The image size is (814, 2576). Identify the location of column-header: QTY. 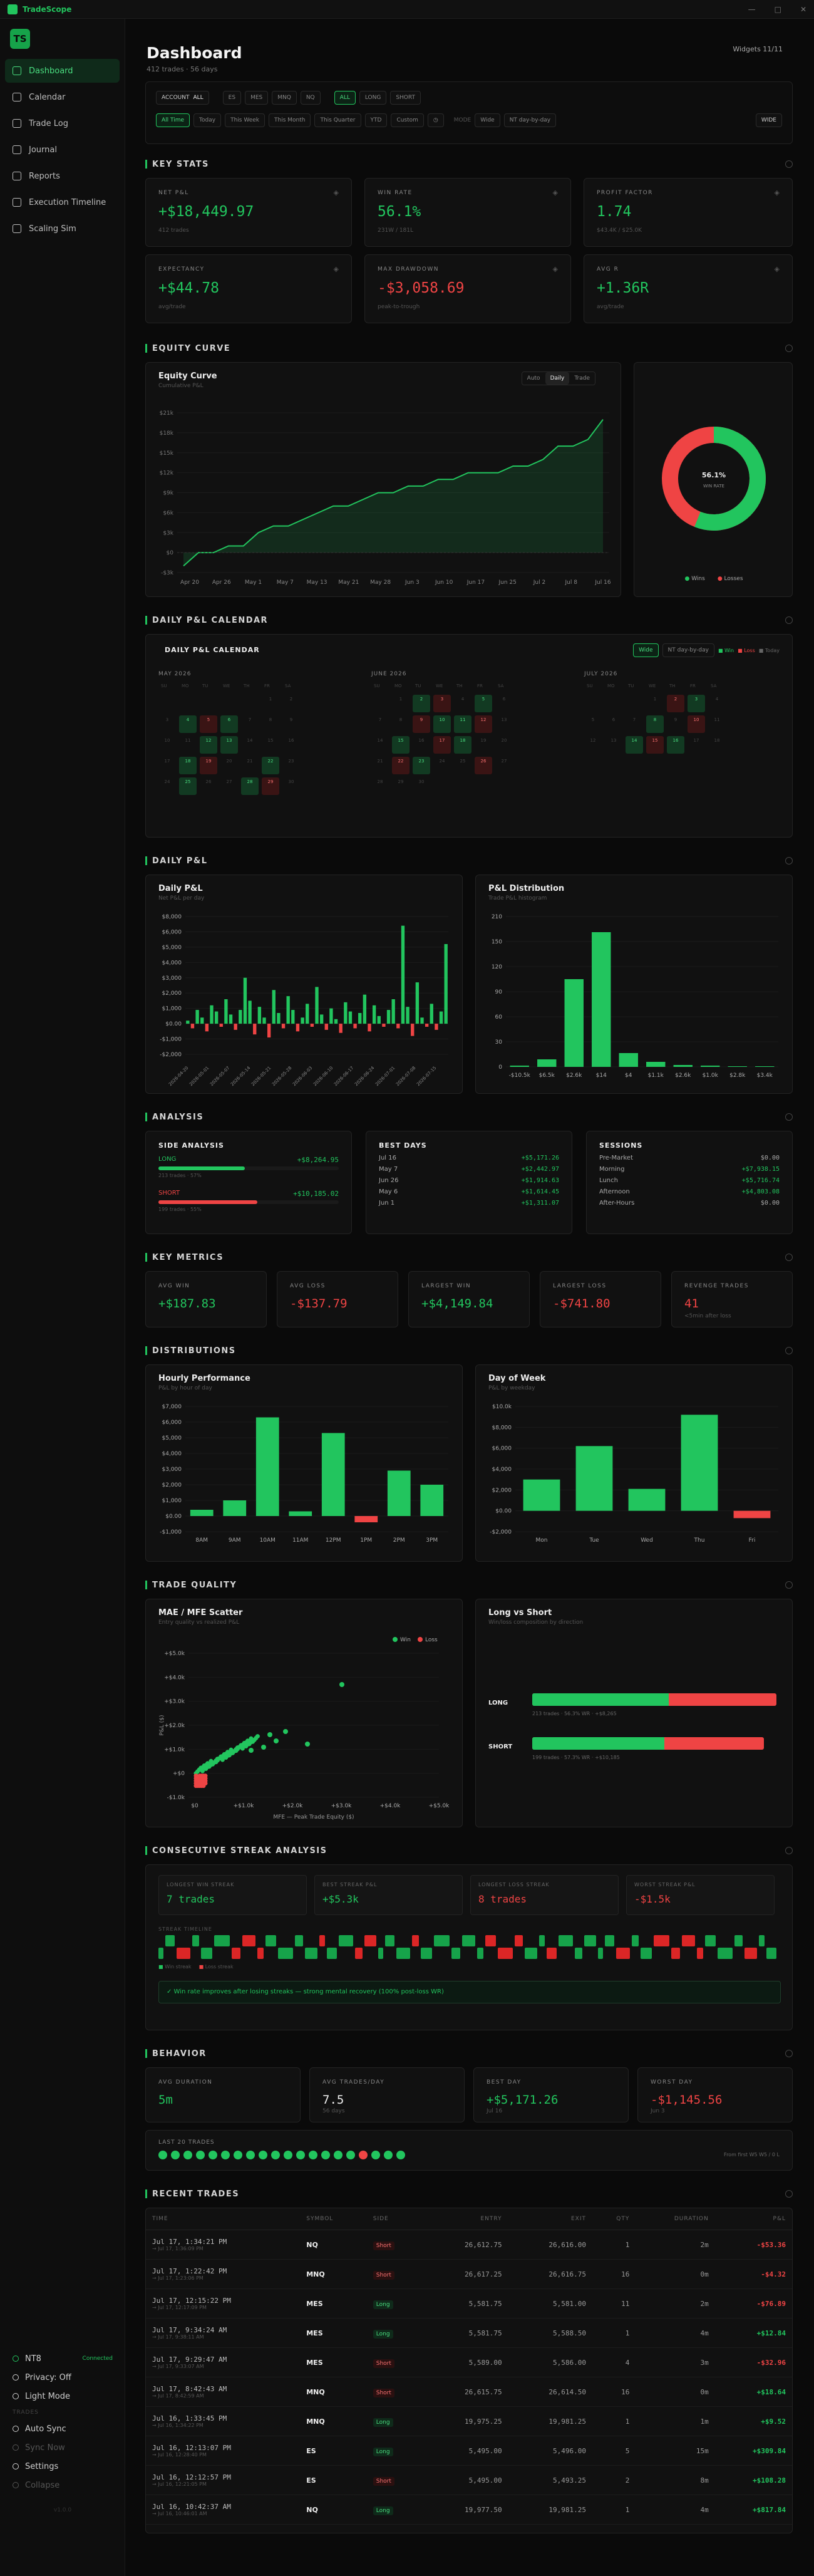
(614, 2219).